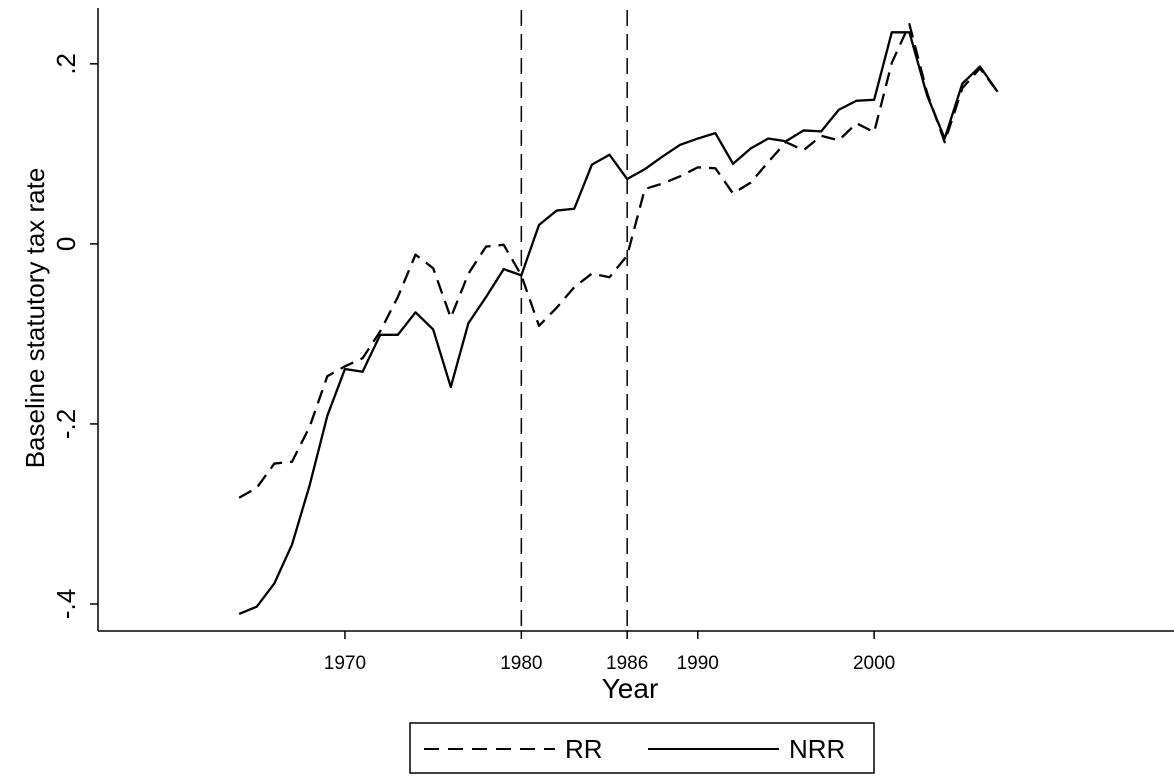 The height and width of the screenshot is (776, 1174). I want to click on legend-box, so click(642, 748).